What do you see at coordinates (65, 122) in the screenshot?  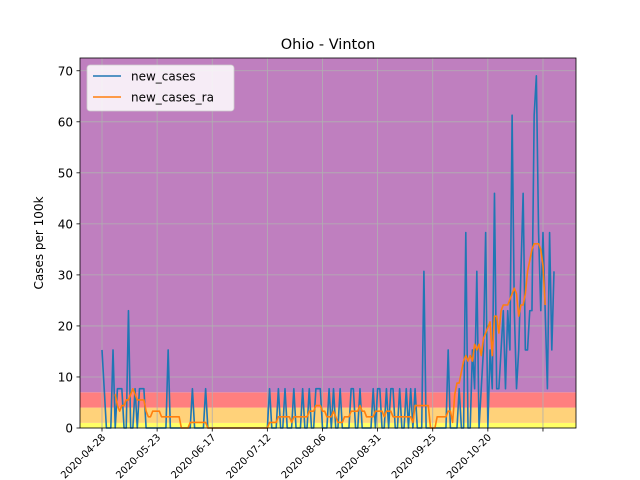 I see `y-tick-label: 60` at bounding box center [65, 122].